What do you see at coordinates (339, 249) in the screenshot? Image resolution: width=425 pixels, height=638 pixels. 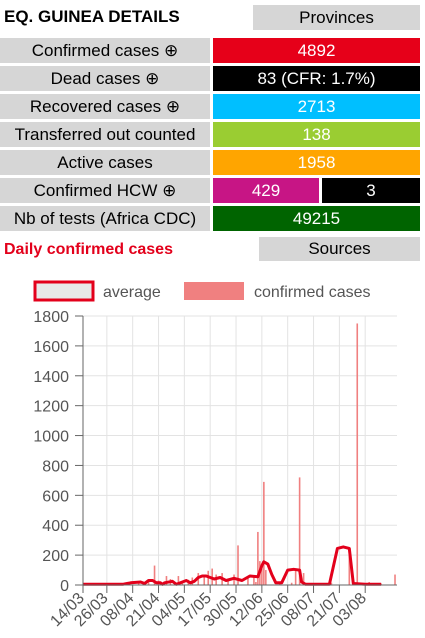 I see `sources-button: Sources` at bounding box center [339, 249].